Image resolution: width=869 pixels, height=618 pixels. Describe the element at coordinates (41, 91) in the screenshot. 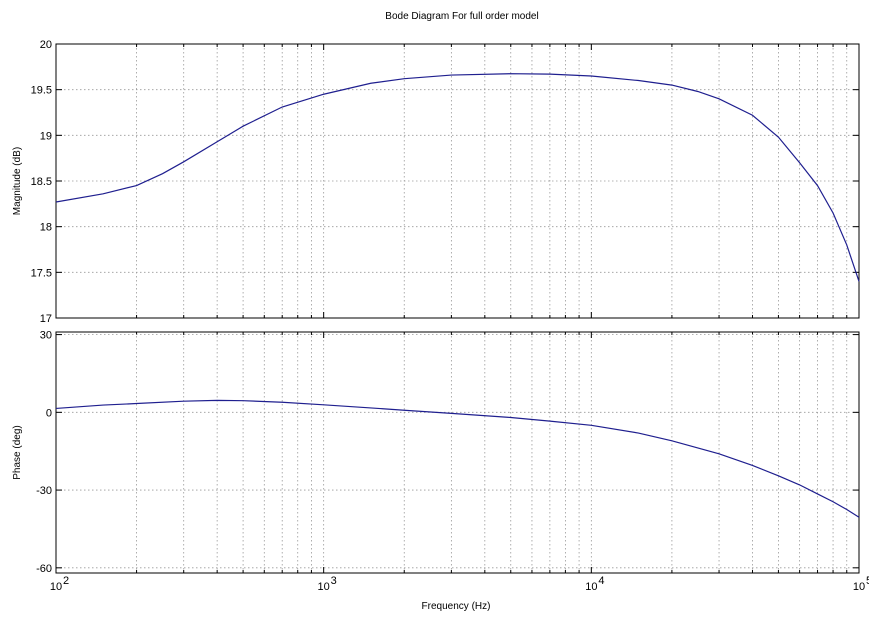

I see `y-tick-label: 19.5` at that location.